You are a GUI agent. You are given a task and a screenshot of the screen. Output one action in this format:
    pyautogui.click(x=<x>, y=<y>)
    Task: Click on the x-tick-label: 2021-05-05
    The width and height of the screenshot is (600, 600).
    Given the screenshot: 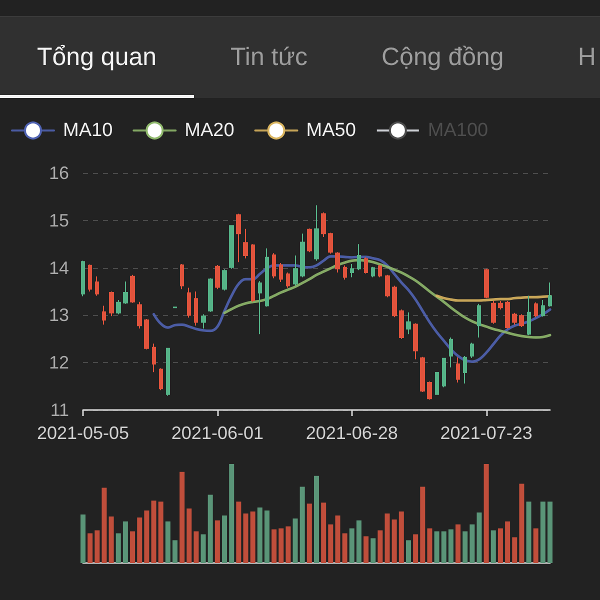 What is the action you would take?
    pyautogui.click(x=83, y=433)
    